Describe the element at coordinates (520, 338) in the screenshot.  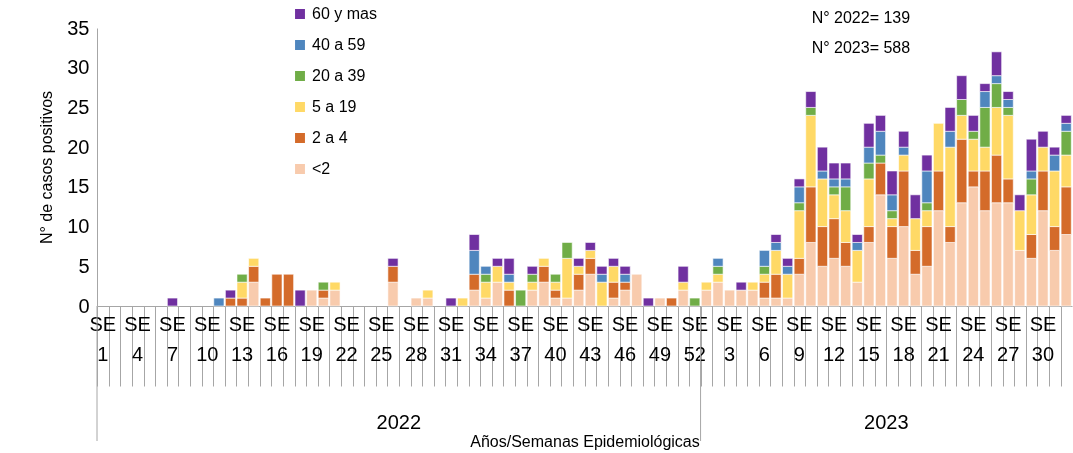
I see `x-tick-label: SE 37` at that location.